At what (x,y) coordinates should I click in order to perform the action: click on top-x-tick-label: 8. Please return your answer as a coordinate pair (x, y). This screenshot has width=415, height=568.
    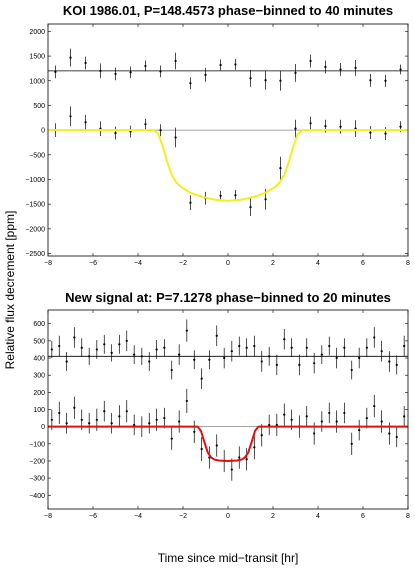
    Looking at the image, I should click on (408, 263).